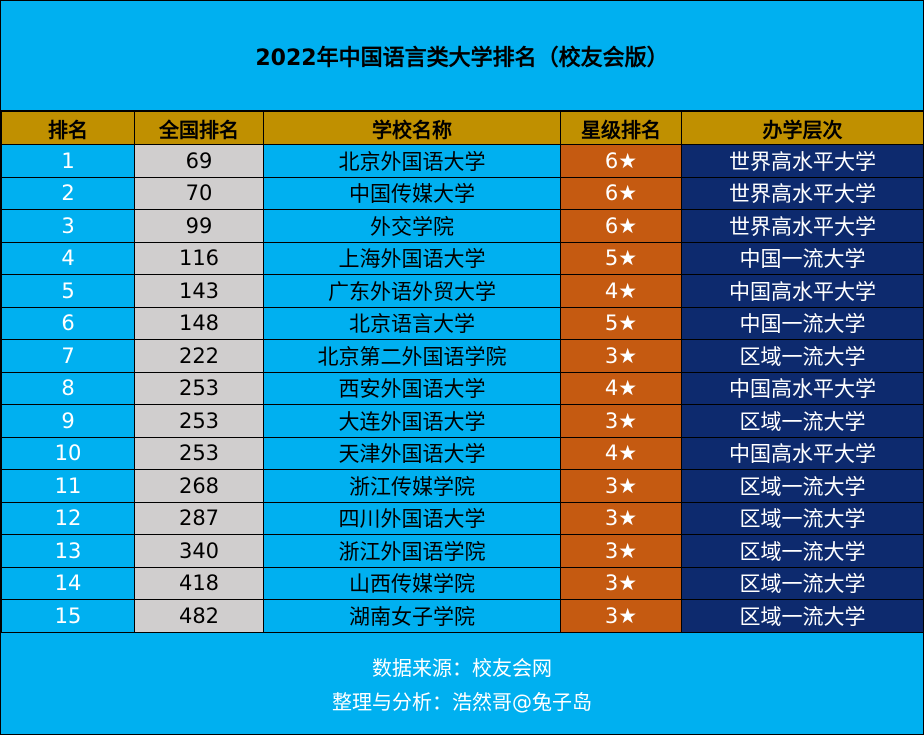 Image resolution: width=924 pixels, height=735 pixels. I want to click on cell-school-name: 浙江外国语学院, so click(412, 551).